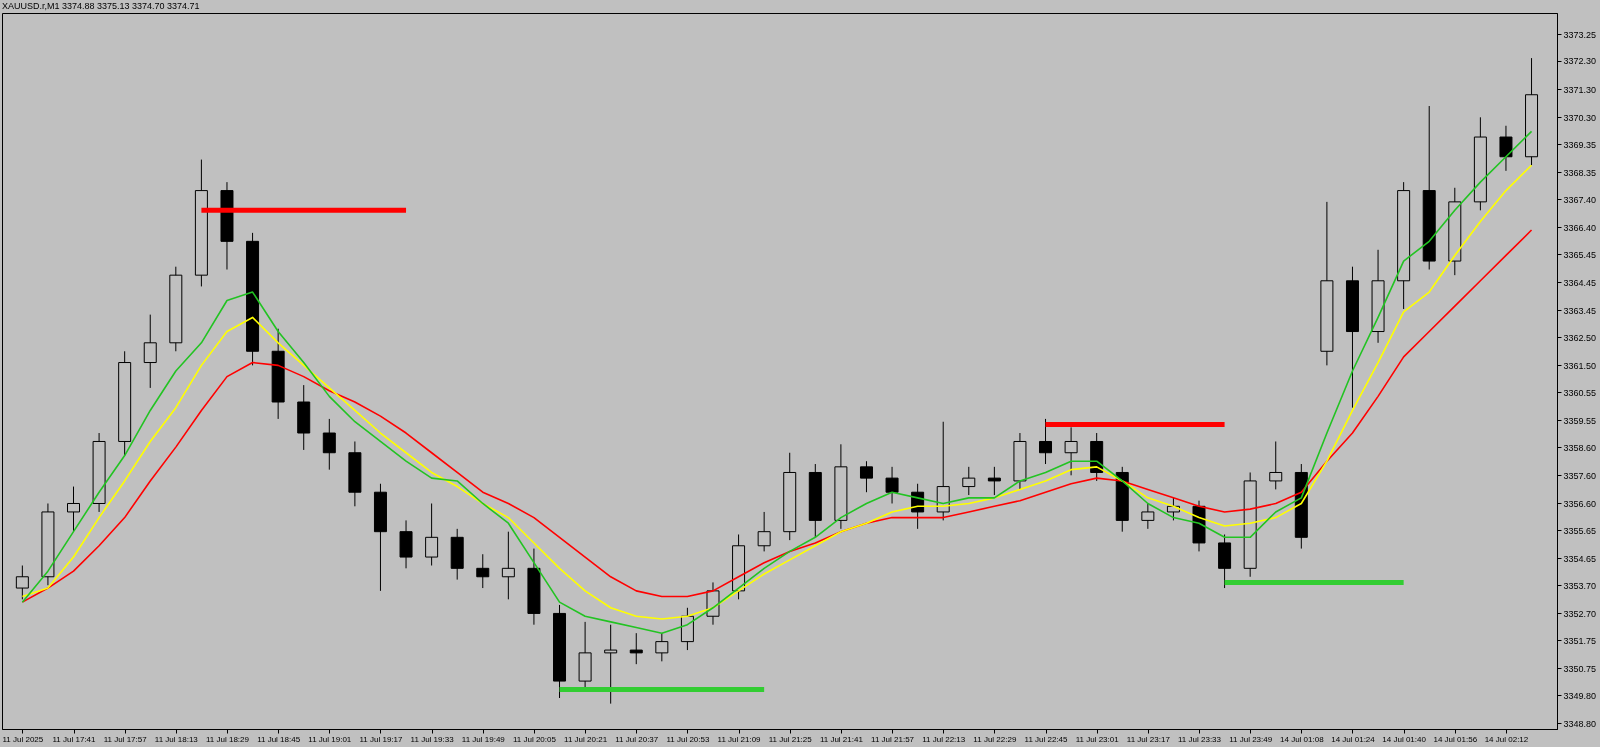 The height and width of the screenshot is (747, 1600). What do you see at coordinates (893, 739) in the screenshot?
I see `x-tick-label: 11 Jul 21:57` at bounding box center [893, 739].